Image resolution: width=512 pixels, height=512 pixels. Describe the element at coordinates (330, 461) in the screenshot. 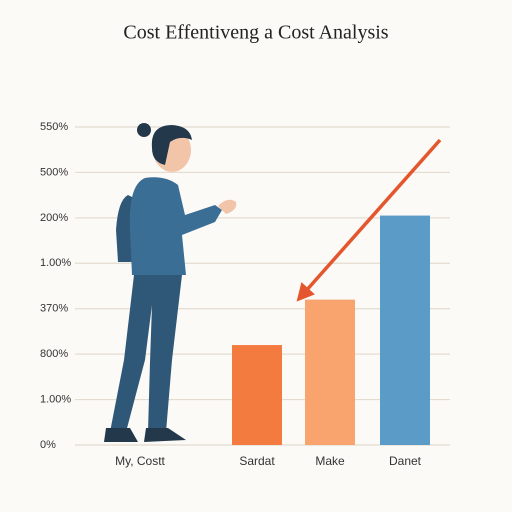

I see `x-tick-label: Make` at that location.